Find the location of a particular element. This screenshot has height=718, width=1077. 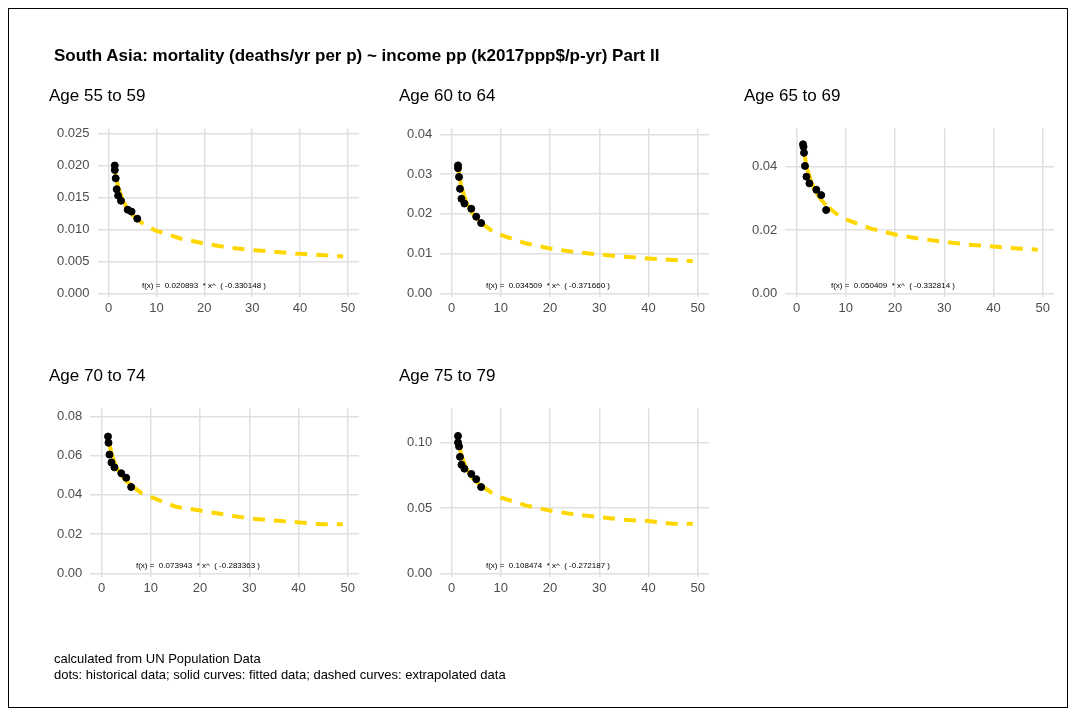

chart-title: Age 55 to 59 is located at coordinates (97, 95).